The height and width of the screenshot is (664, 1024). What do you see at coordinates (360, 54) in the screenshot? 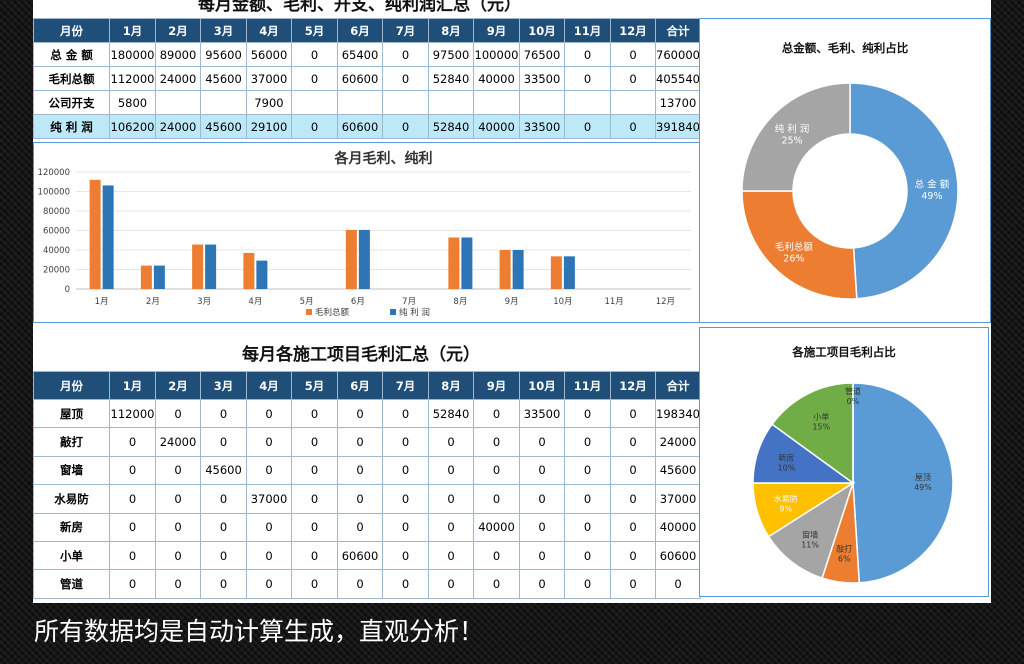
I see `table-cell: 65400` at bounding box center [360, 54].